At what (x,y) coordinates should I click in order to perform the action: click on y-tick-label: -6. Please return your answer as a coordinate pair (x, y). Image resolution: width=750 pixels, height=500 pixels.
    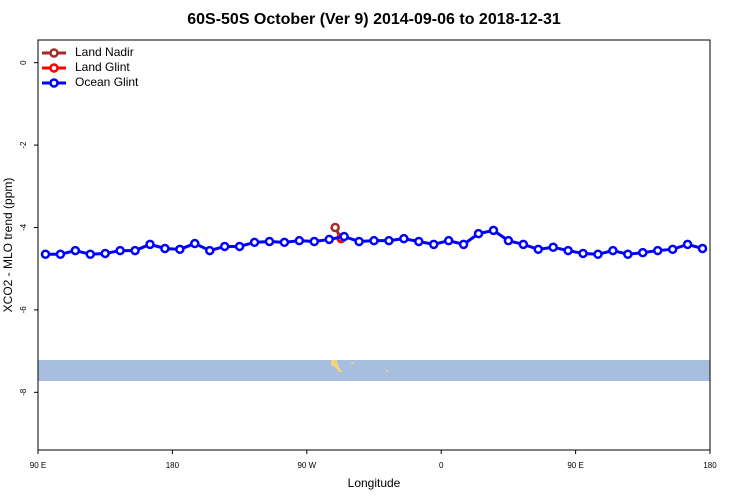
    Looking at the image, I should click on (23, 310).